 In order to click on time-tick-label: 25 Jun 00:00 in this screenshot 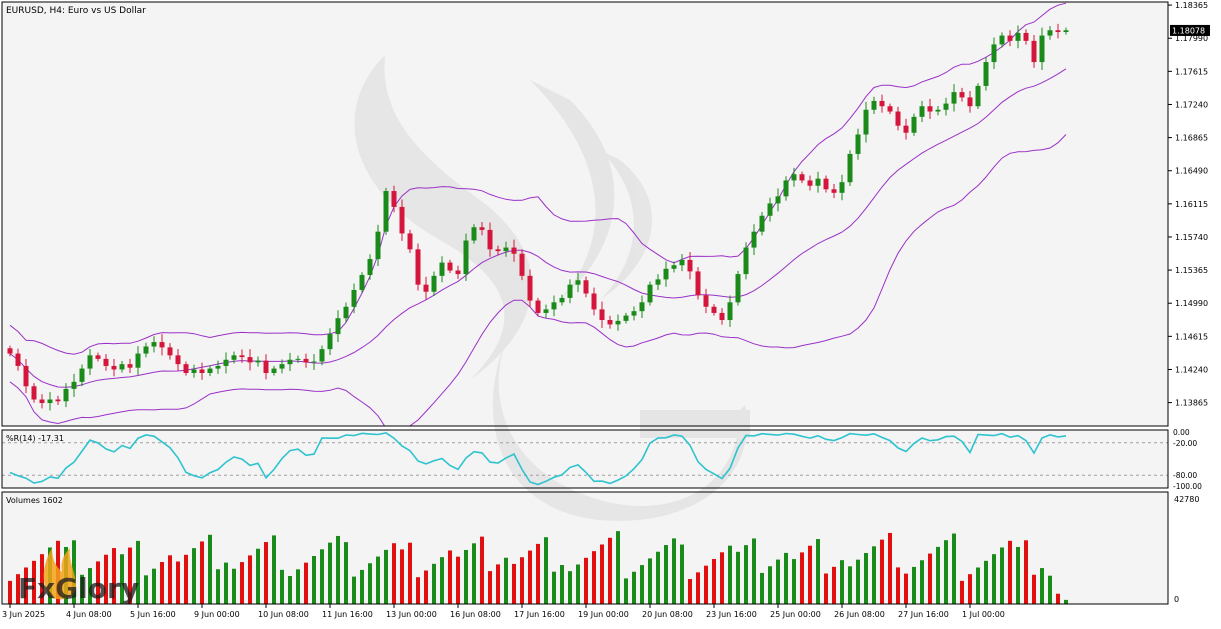, I will do `click(795, 614)`.